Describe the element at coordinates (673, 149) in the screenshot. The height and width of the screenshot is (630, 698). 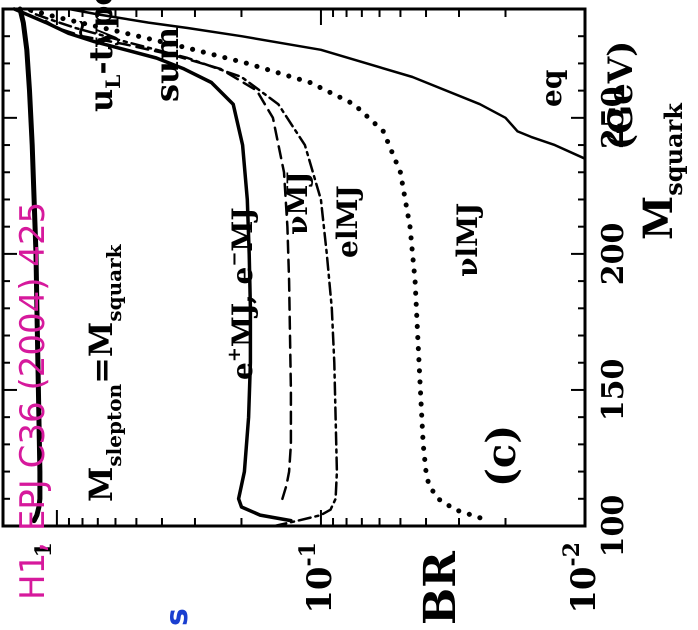
I see `x-axis-title-sub: squark` at that location.